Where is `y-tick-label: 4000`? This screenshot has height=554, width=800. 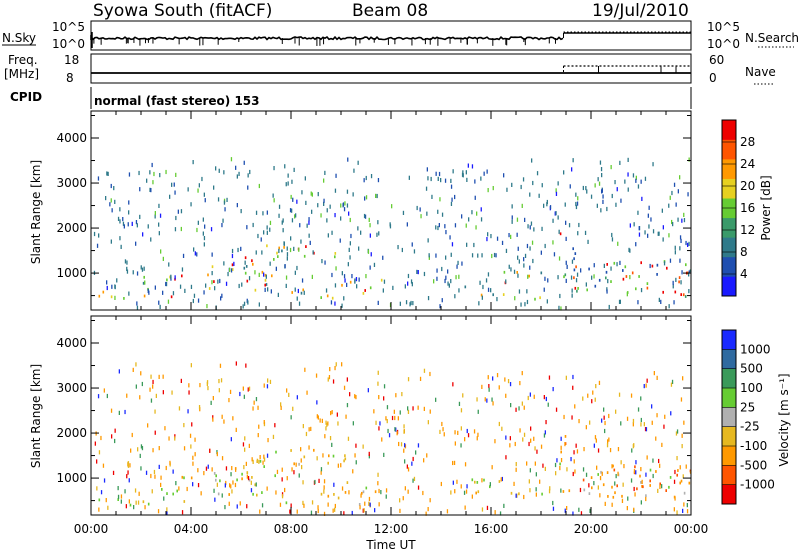 y-tick-label: 4000 is located at coordinates (71, 343).